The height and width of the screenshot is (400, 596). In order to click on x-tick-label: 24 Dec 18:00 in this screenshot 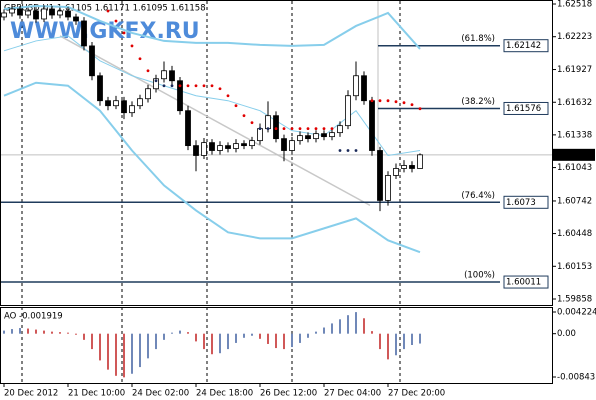, I will do `click(224, 394)`.